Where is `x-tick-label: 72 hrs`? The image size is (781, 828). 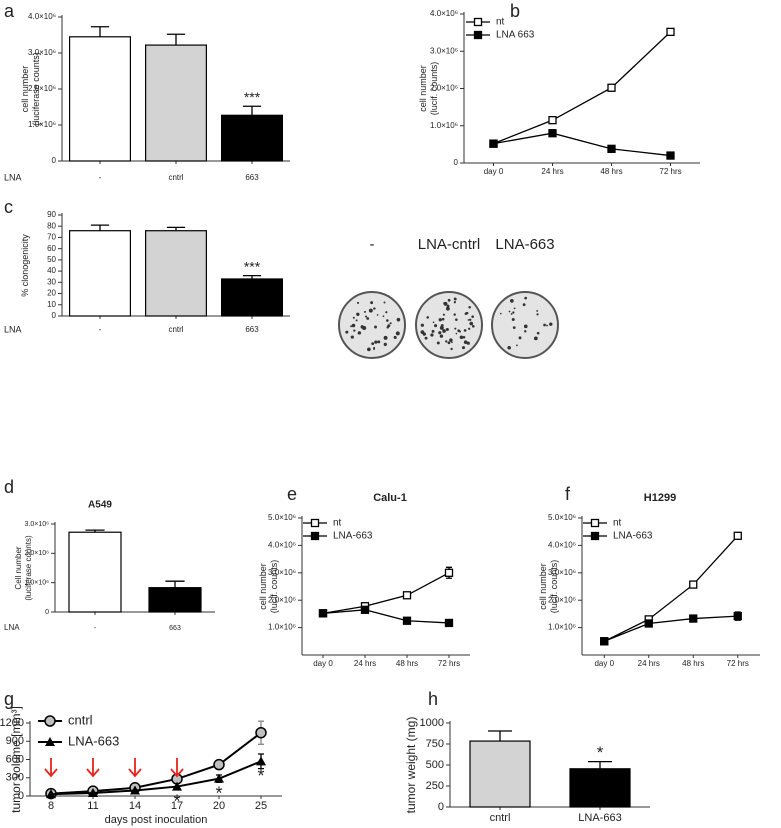
x-tick-label: 72 hrs is located at coordinates (670, 171).